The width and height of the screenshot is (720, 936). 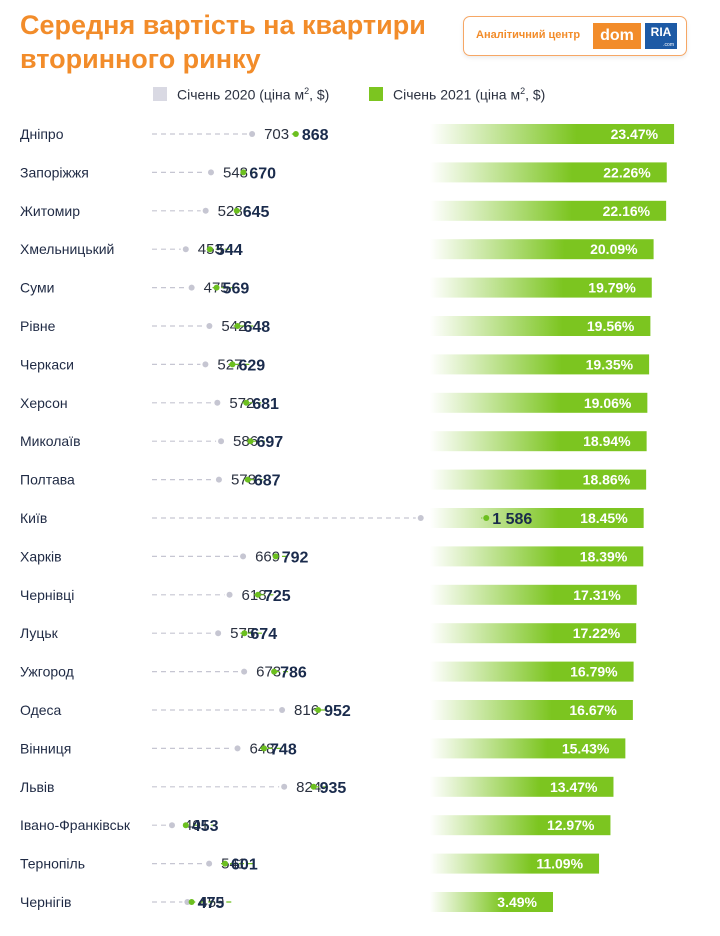 What do you see at coordinates (45, 748) in the screenshot?
I see `city-label: Вінниця` at bounding box center [45, 748].